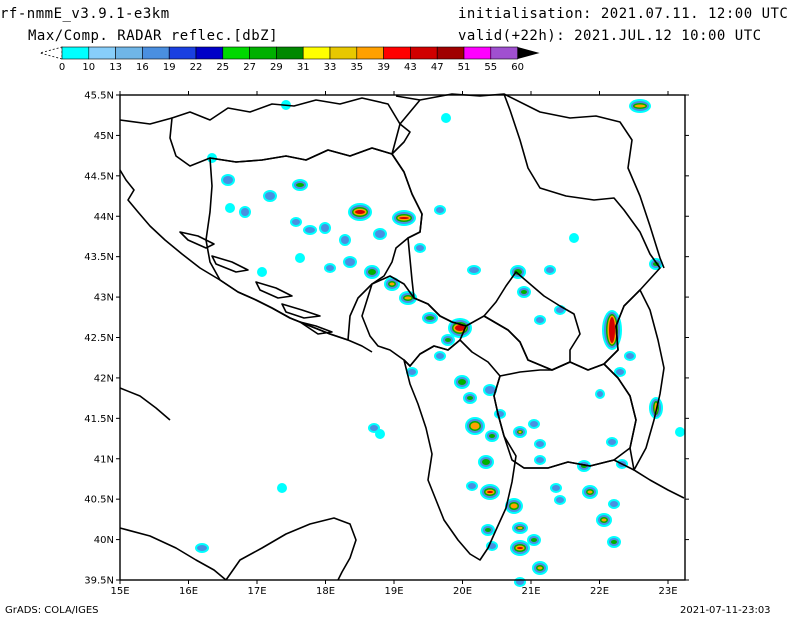  Describe the element at coordinates (104, 459) in the screenshot. I see `lat-label: 41N` at that location.